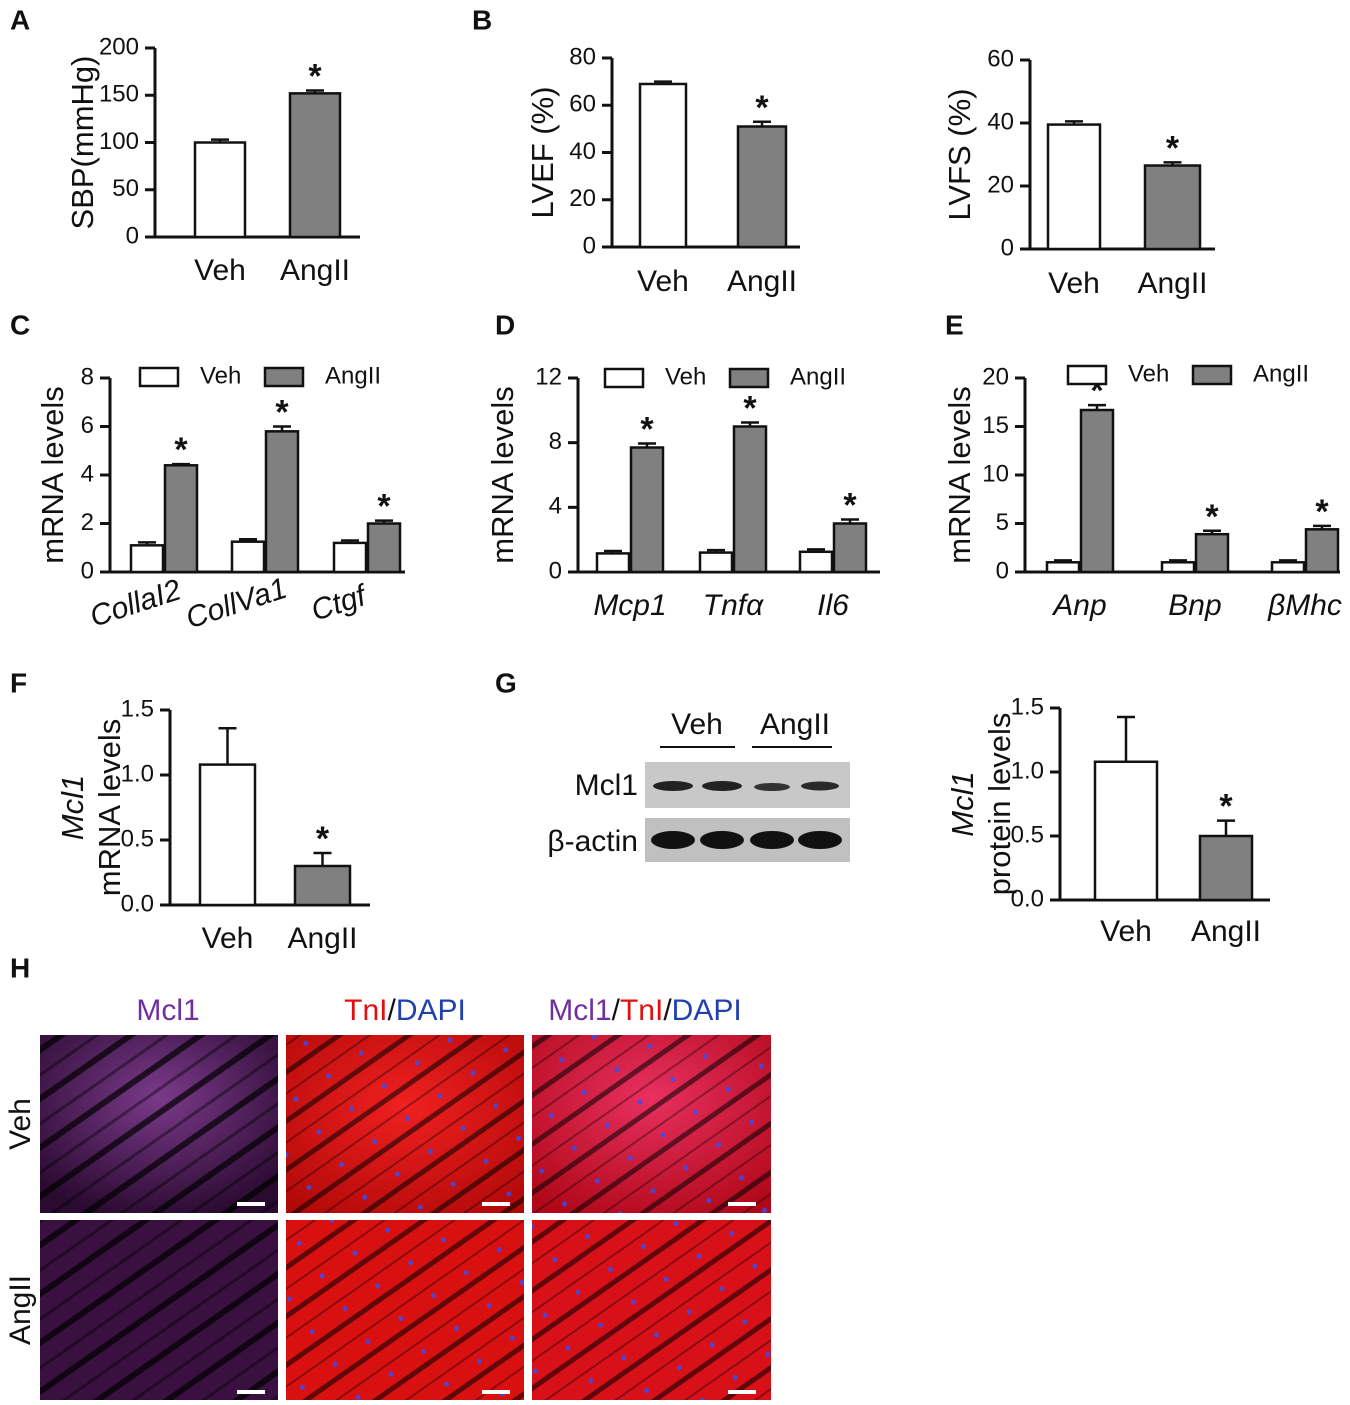 This screenshot has width=1350, height=1405. What do you see at coordinates (1304, 605) in the screenshot?
I see `x-tick-label: βMhc` at bounding box center [1304, 605].